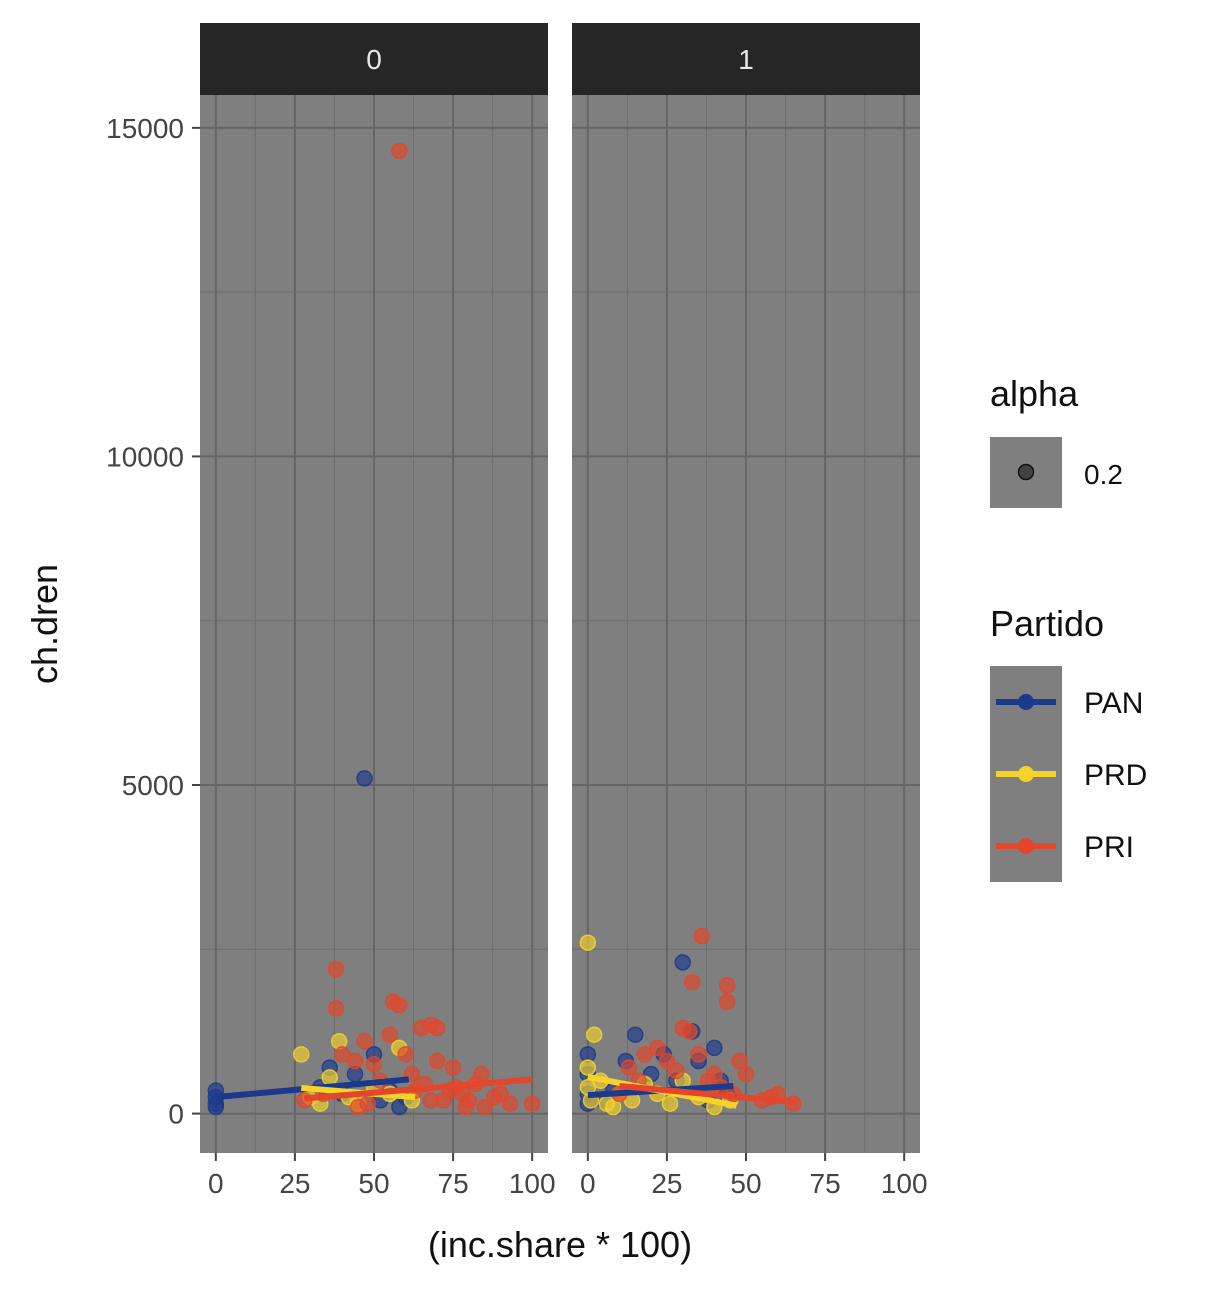 This screenshot has height=1295, width=1206. I want to click on legend-label-pan: PAN, so click(1113, 703).